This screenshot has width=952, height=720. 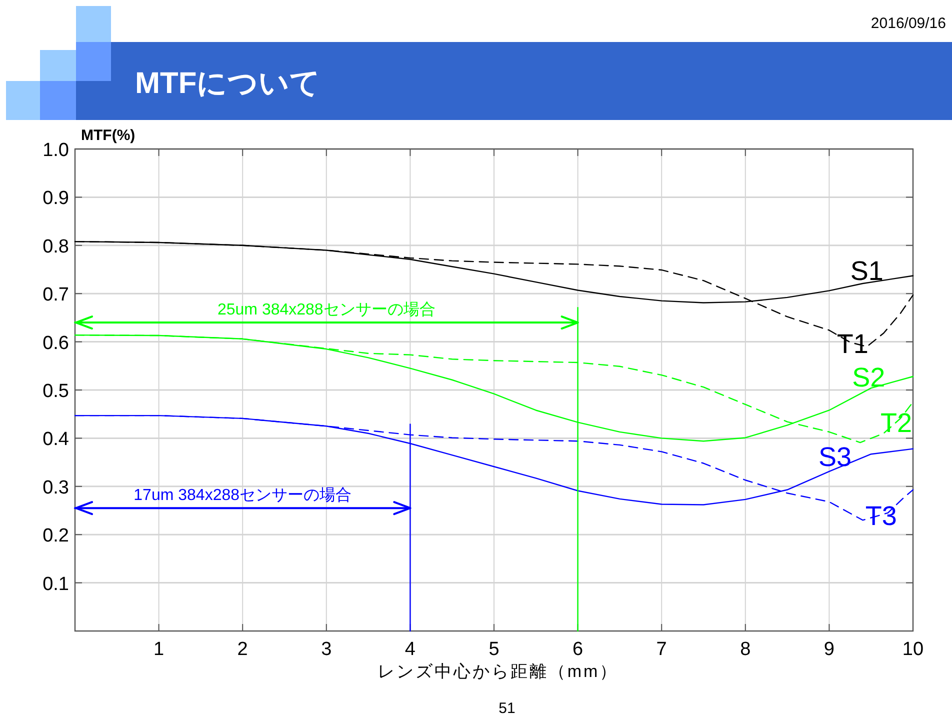 I want to click on annotation: 2016/09/16, so click(x=908, y=23).